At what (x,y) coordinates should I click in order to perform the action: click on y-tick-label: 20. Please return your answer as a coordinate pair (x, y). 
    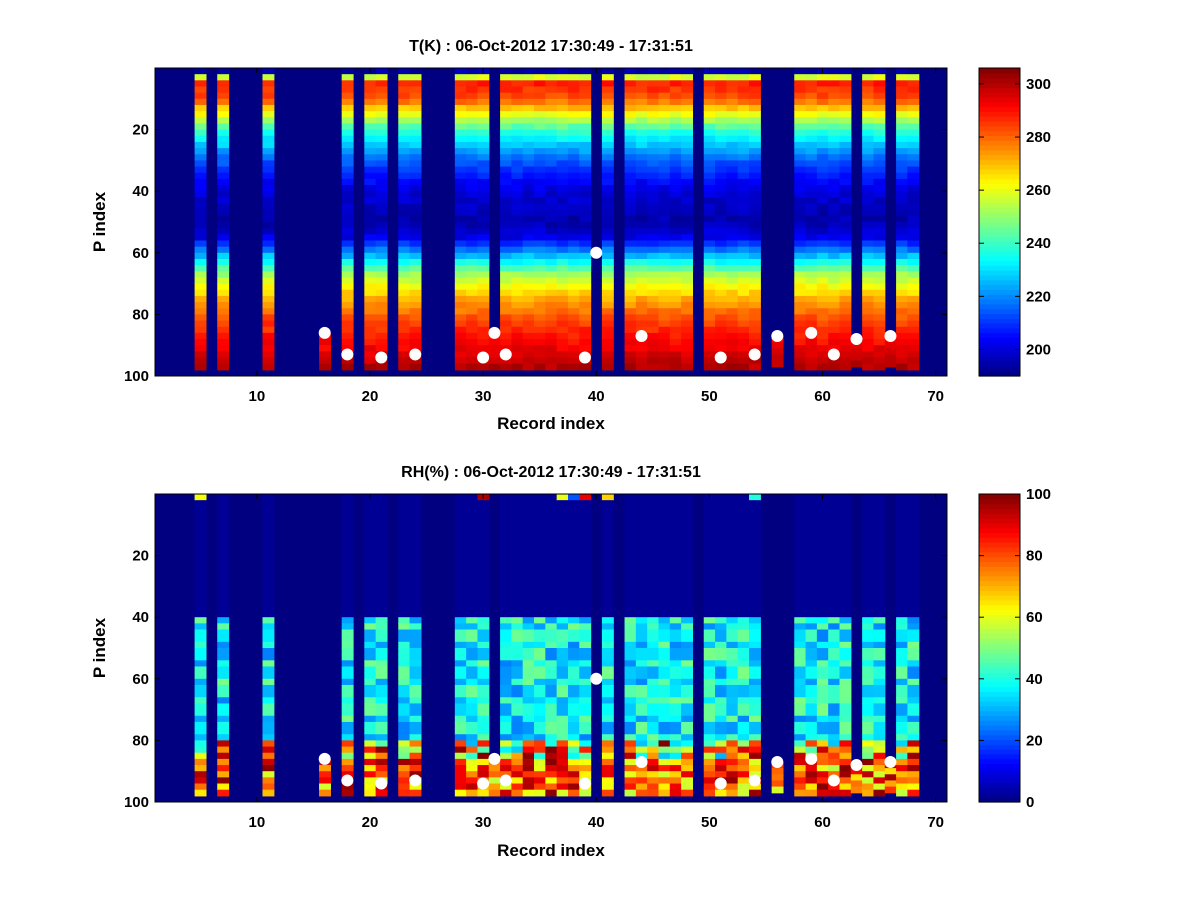
    Looking at the image, I should click on (140, 556).